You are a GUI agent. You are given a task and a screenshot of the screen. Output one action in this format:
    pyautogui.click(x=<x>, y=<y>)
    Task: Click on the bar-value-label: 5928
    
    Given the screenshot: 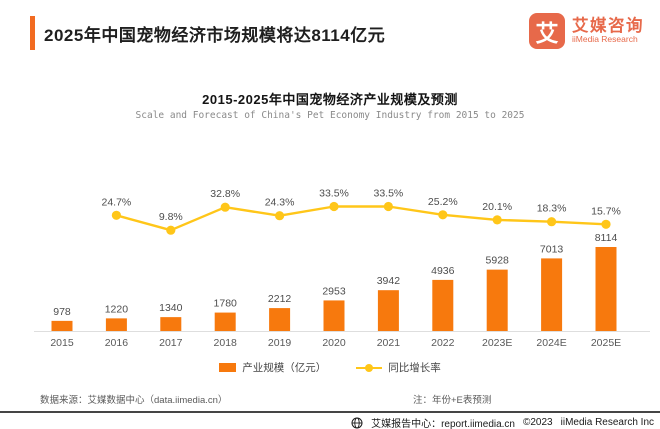 What is the action you would take?
    pyautogui.click(x=498, y=261)
    